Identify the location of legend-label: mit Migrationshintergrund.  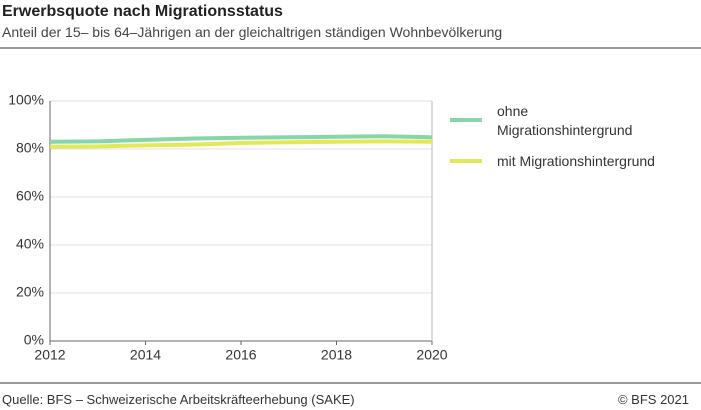
(576, 161).